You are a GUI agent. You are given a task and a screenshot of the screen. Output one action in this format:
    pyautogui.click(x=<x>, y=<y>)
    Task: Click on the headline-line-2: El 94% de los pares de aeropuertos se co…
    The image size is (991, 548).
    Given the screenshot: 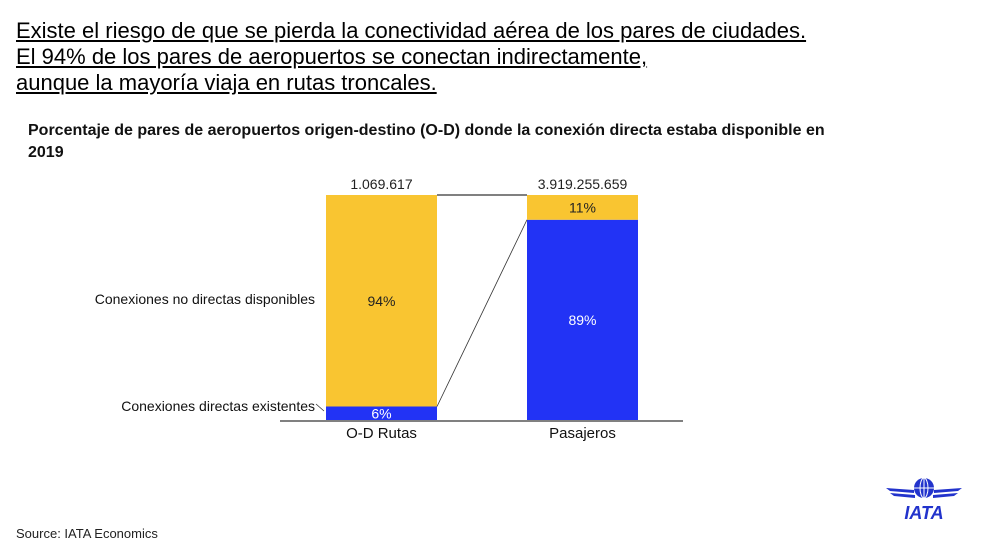 What is the action you would take?
    pyautogui.click(x=332, y=56)
    